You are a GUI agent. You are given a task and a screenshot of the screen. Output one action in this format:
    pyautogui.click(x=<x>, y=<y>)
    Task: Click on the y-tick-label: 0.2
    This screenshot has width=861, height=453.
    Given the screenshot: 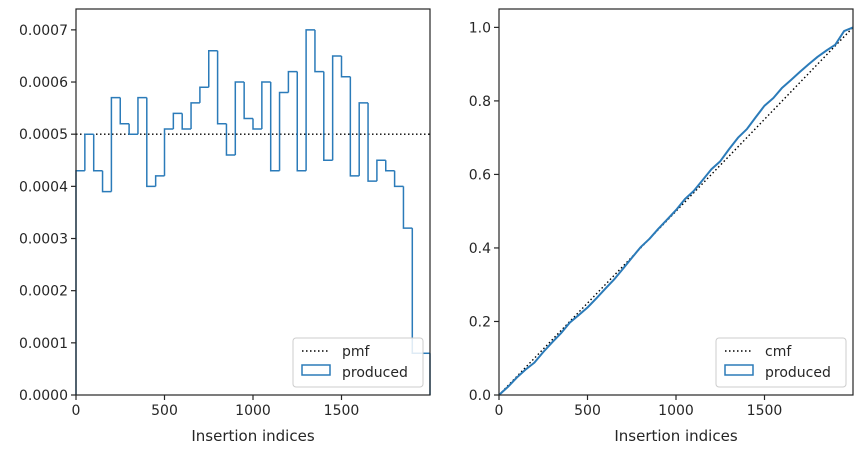 What is the action you would take?
    pyautogui.click(x=480, y=322)
    